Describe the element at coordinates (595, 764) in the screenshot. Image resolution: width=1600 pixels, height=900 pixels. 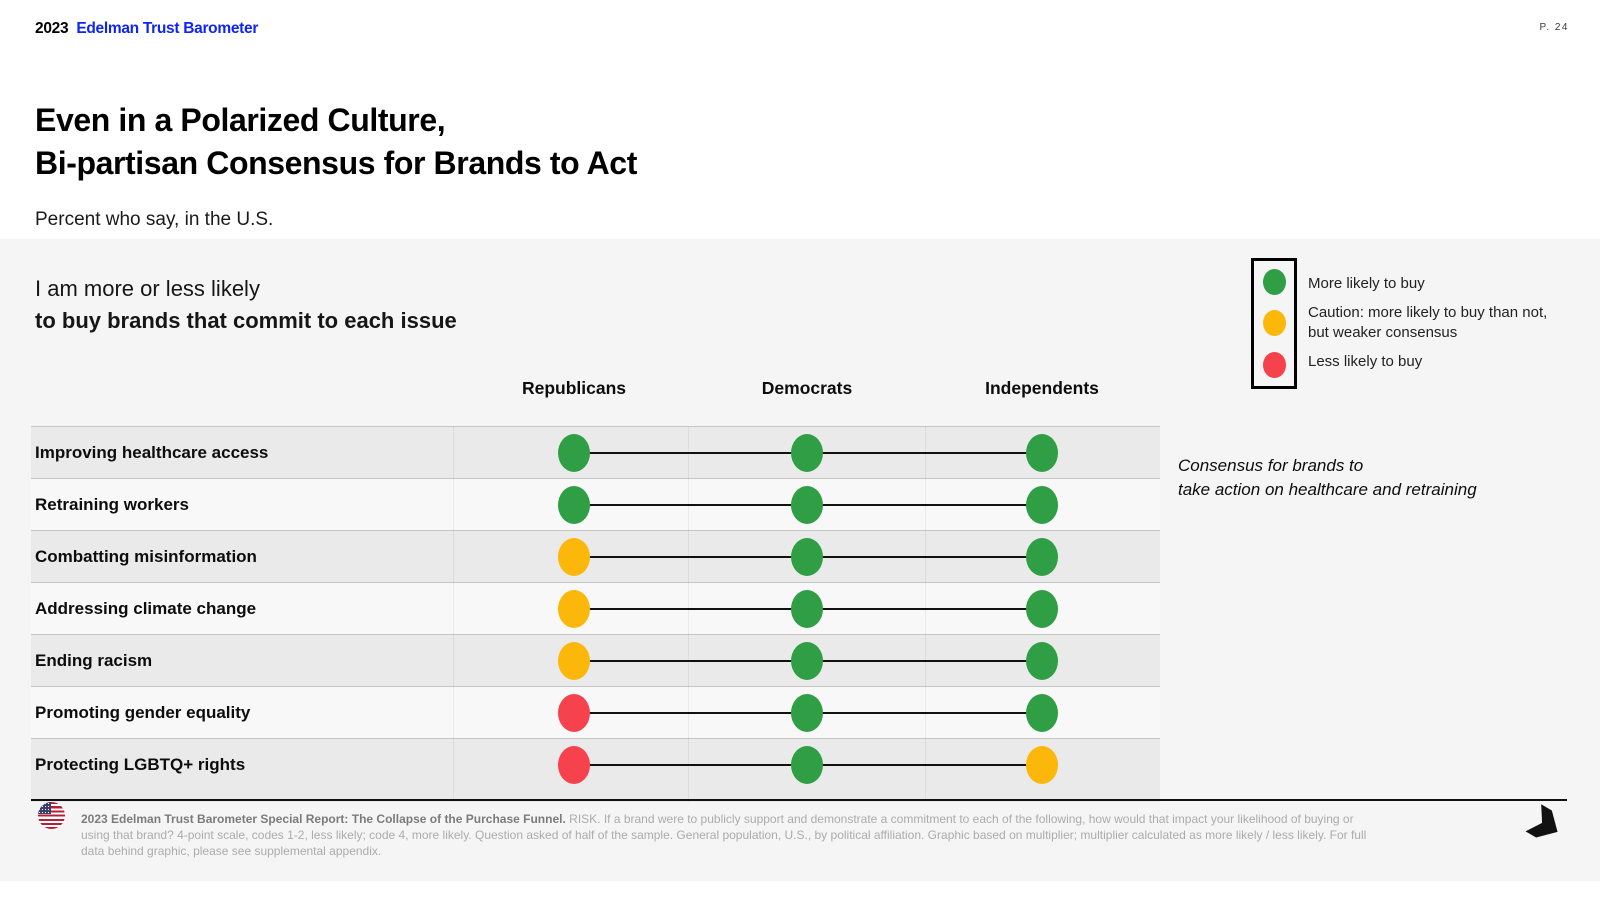
I see `table-row: Protecting LGBTQ+ rights` at that location.